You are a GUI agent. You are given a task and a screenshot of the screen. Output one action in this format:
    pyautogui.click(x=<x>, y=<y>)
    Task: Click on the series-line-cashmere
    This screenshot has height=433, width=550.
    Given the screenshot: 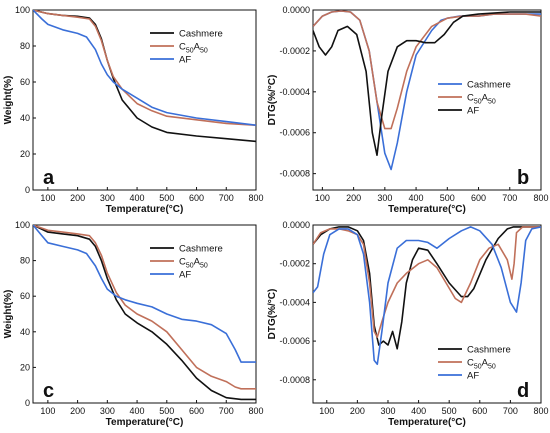 What is the action you would take?
    pyautogui.click(x=427, y=288)
    